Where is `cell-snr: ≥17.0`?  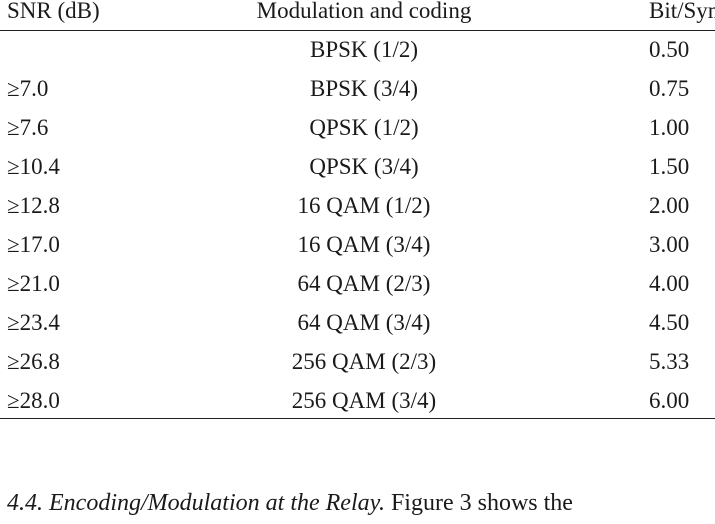
cell-snr: ≥17.0 is located at coordinates (33, 244).